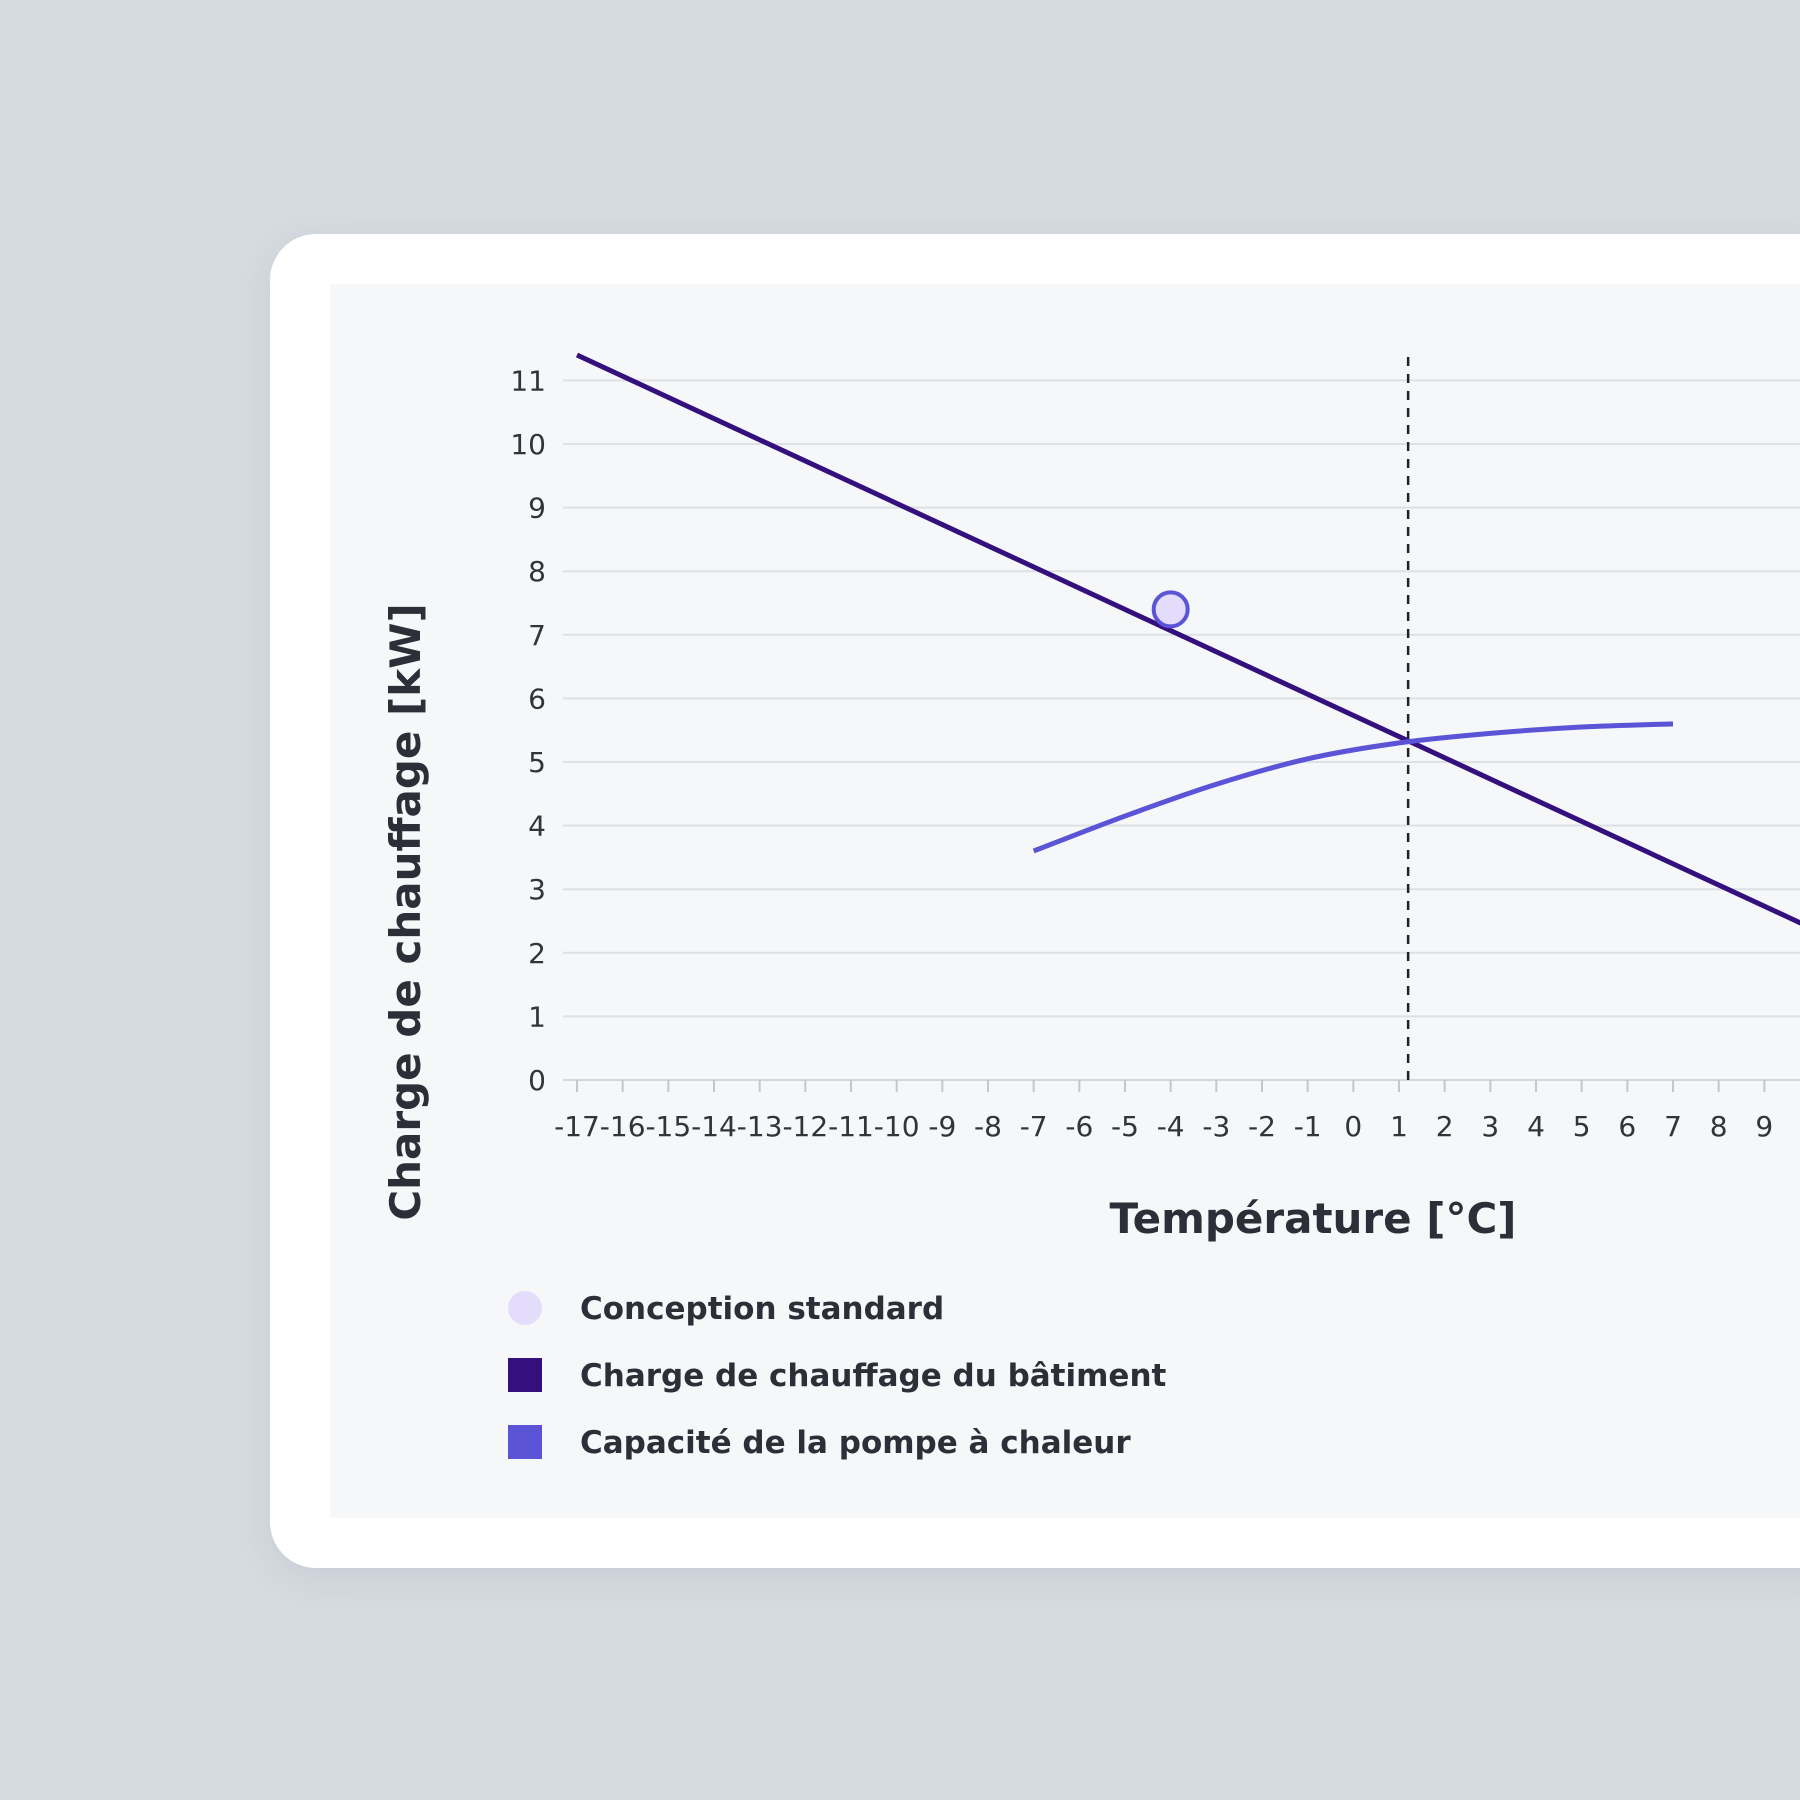 Image resolution: width=1800 pixels, height=1800 pixels. I want to click on y-tick-label: 6, so click(537, 698).